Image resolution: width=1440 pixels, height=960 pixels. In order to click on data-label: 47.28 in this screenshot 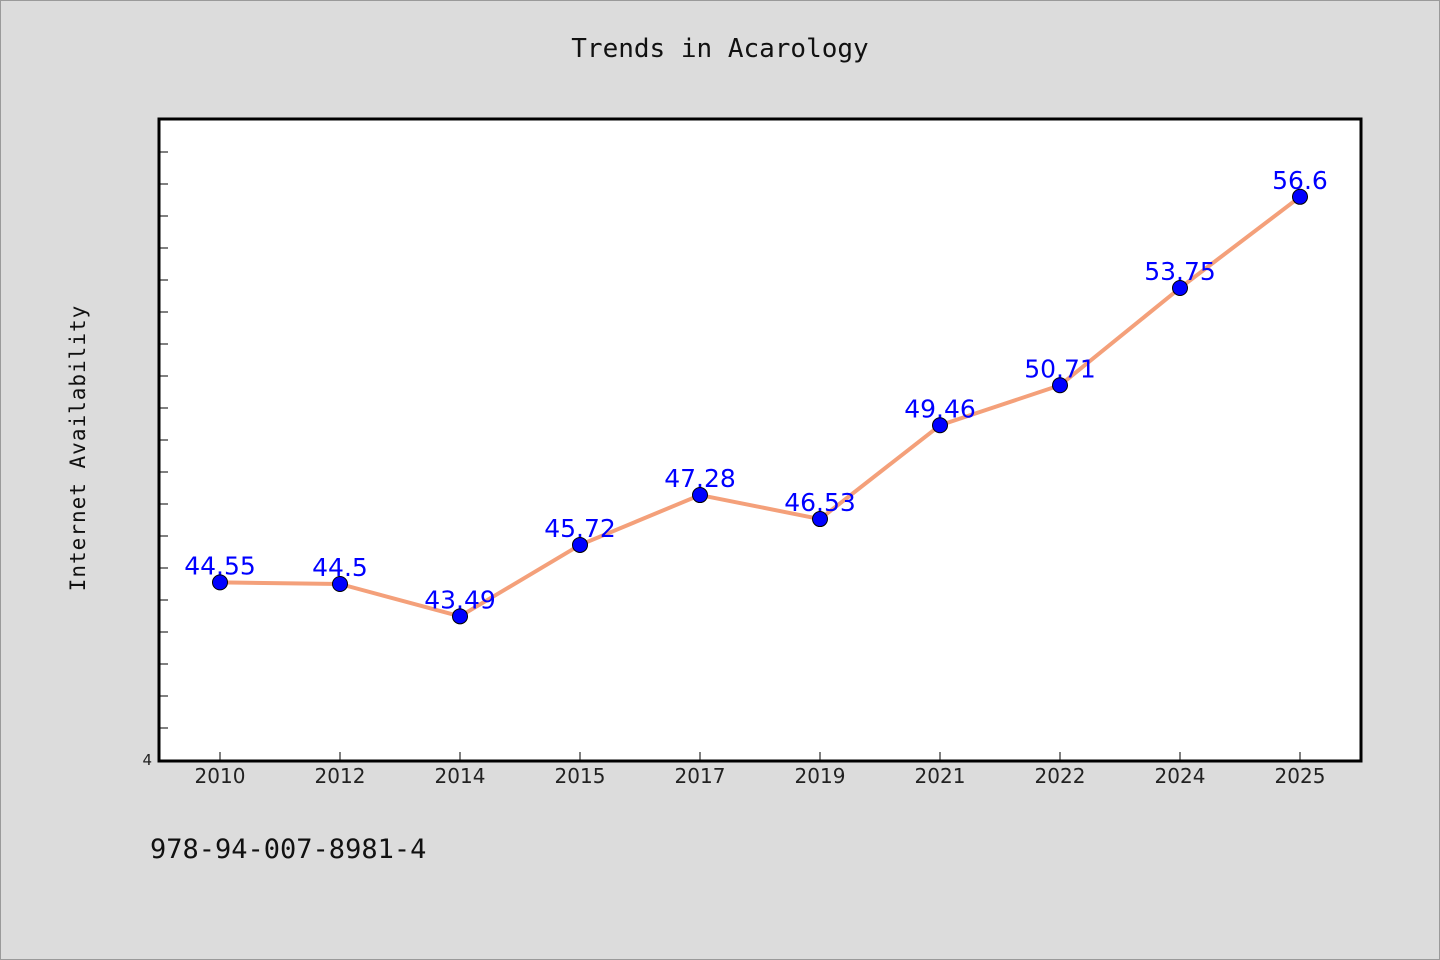, I will do `click(700, 478)`.